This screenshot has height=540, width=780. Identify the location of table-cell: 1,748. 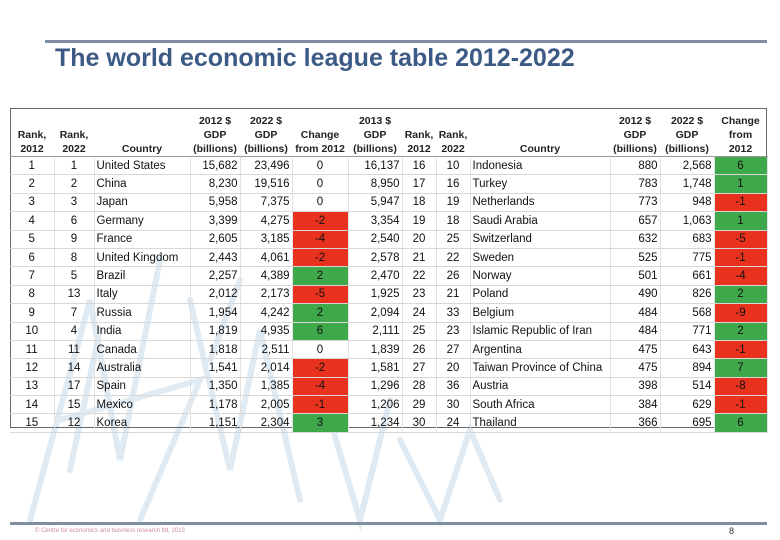
(687, 184).